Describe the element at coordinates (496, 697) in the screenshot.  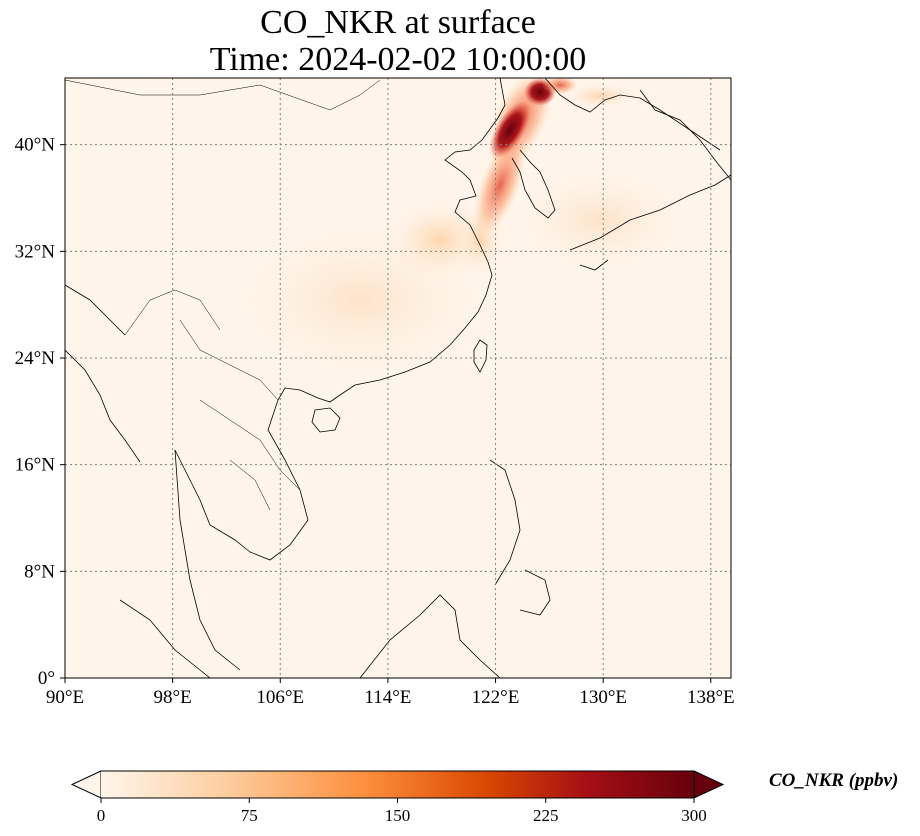
I see `lon-tick-label: 122°E` at that location.